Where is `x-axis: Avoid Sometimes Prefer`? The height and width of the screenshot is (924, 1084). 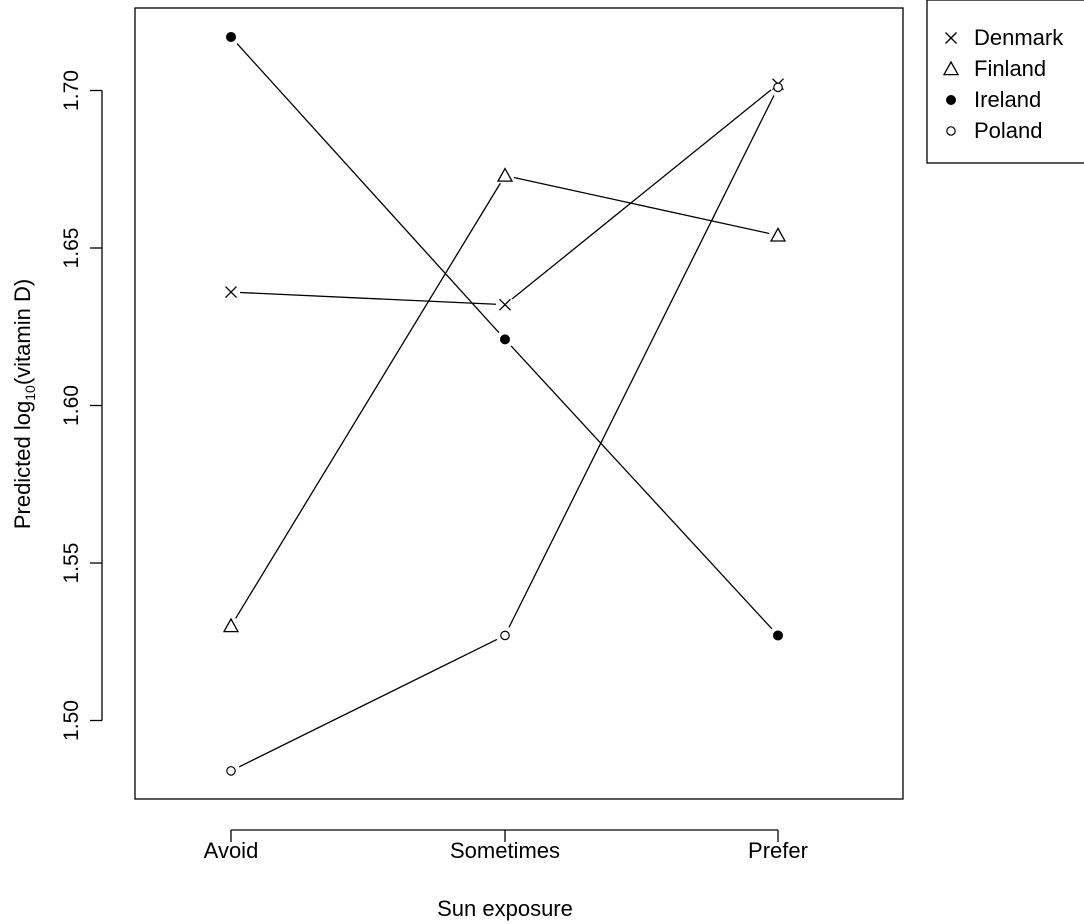 x-axis: Avoid Sometimes Prefer is located at coordinates (506, 846).